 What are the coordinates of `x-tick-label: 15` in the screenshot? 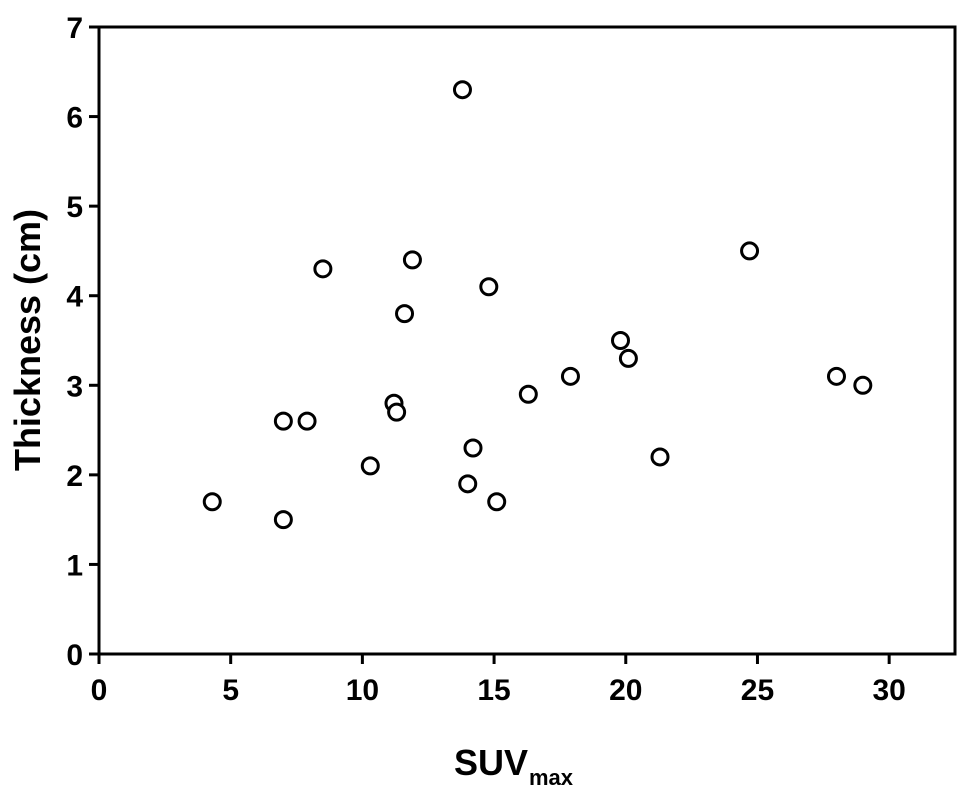 It's located at (493, 690).